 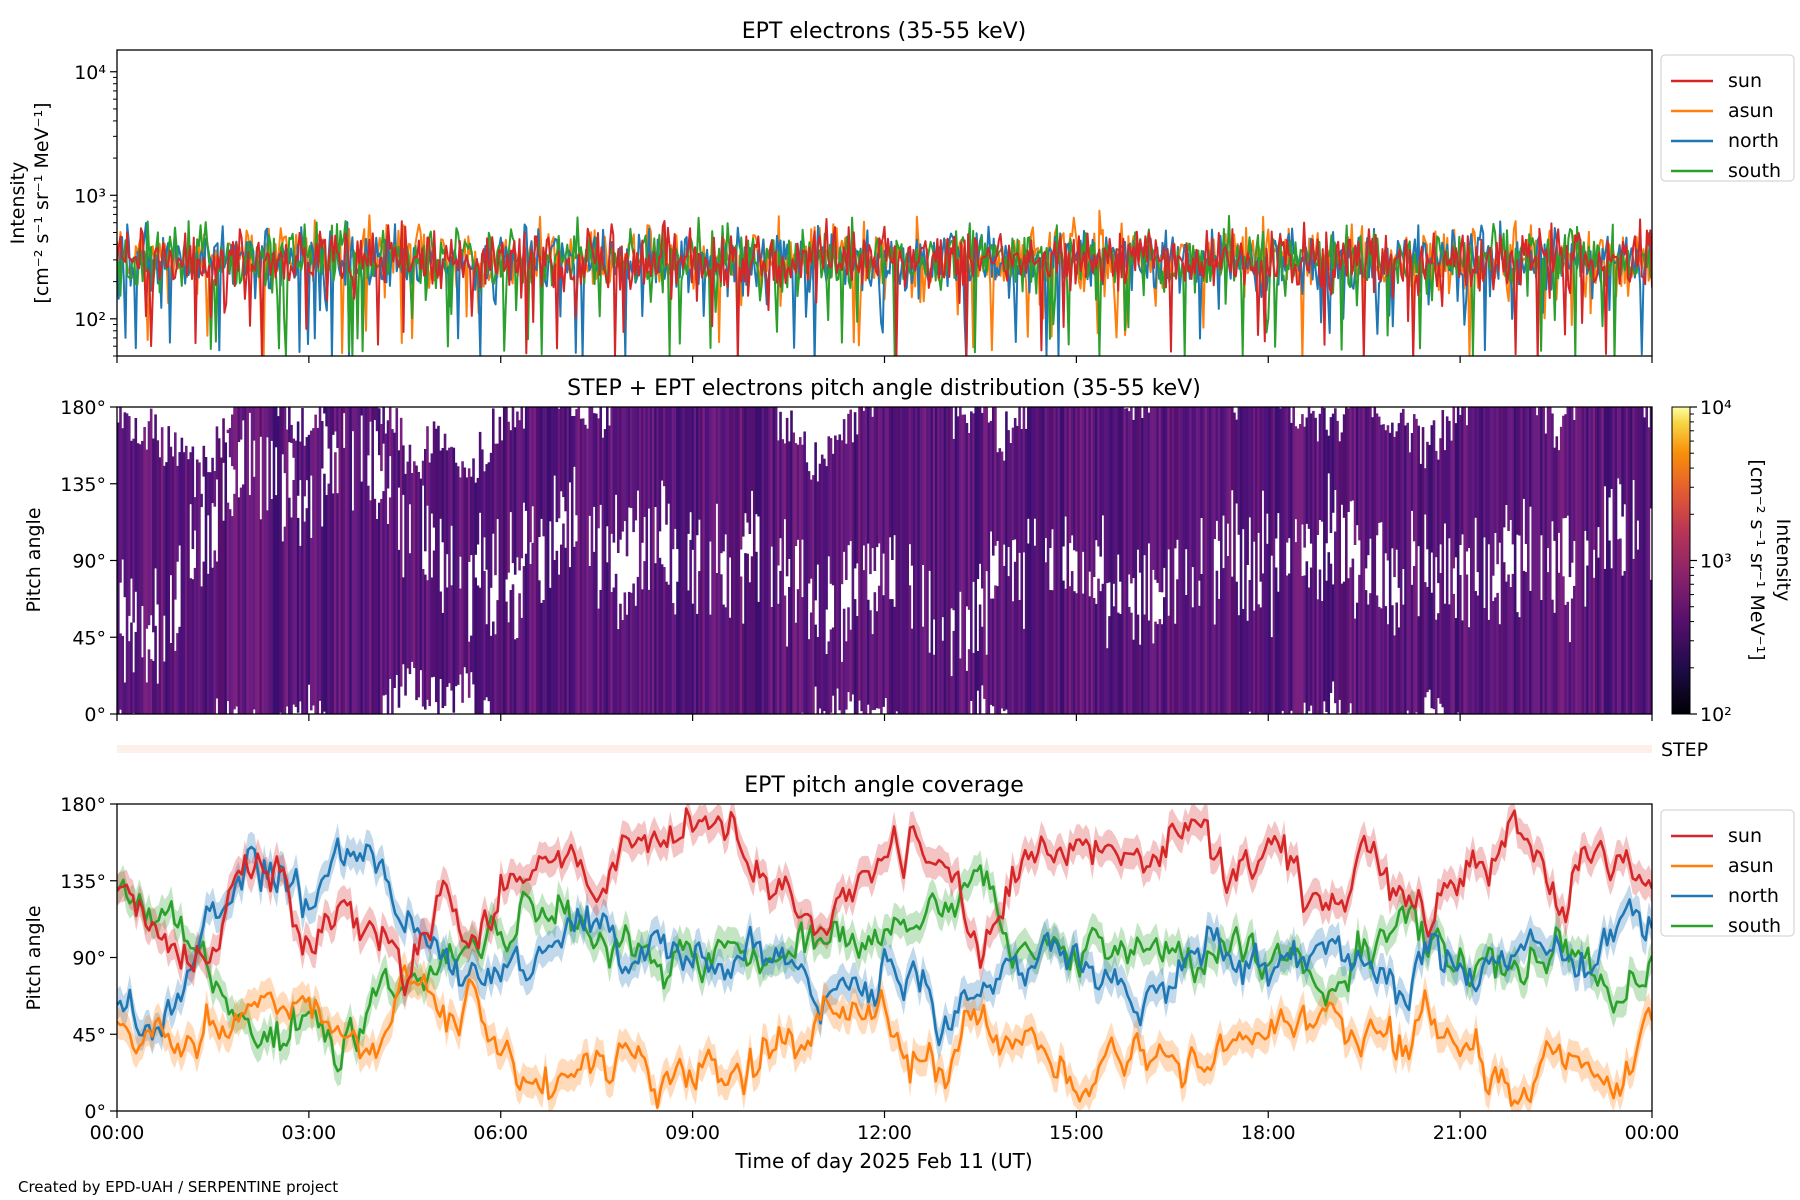 I want to click on legend-label-south: south, so click(x=1754, y=926).